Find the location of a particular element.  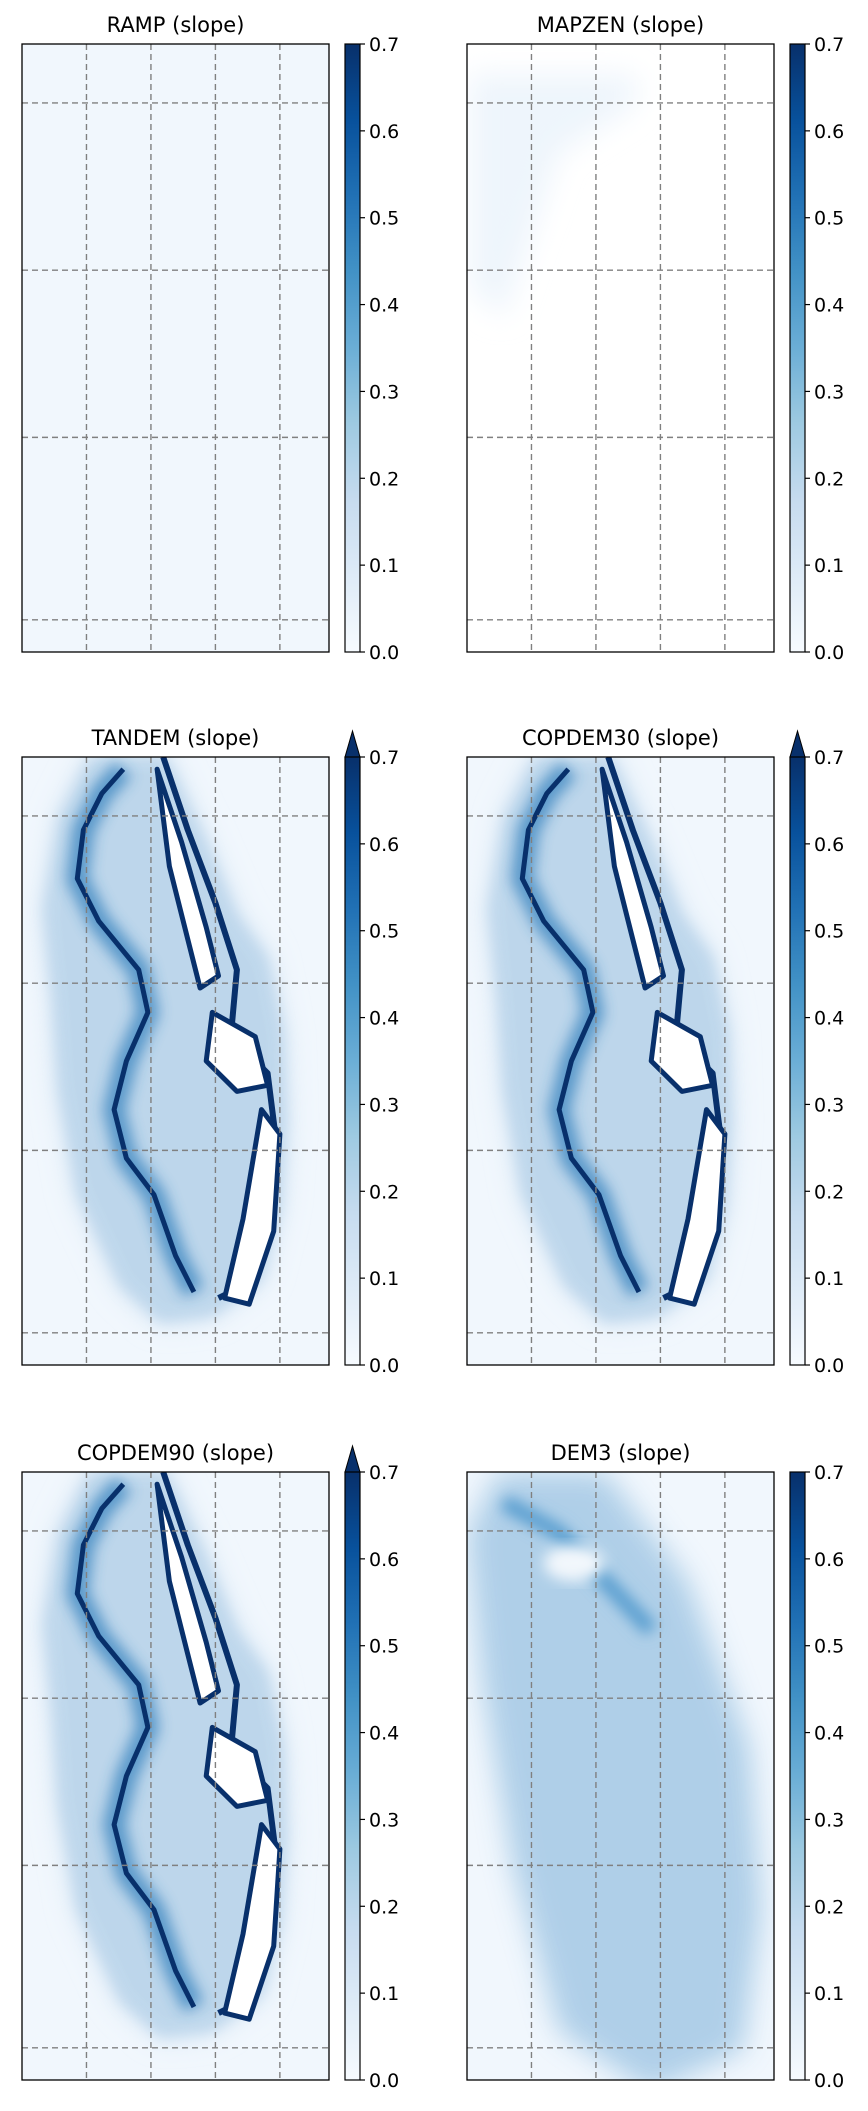

chart-title: DEM3 (slope) is located at coordinates (621, 1453).